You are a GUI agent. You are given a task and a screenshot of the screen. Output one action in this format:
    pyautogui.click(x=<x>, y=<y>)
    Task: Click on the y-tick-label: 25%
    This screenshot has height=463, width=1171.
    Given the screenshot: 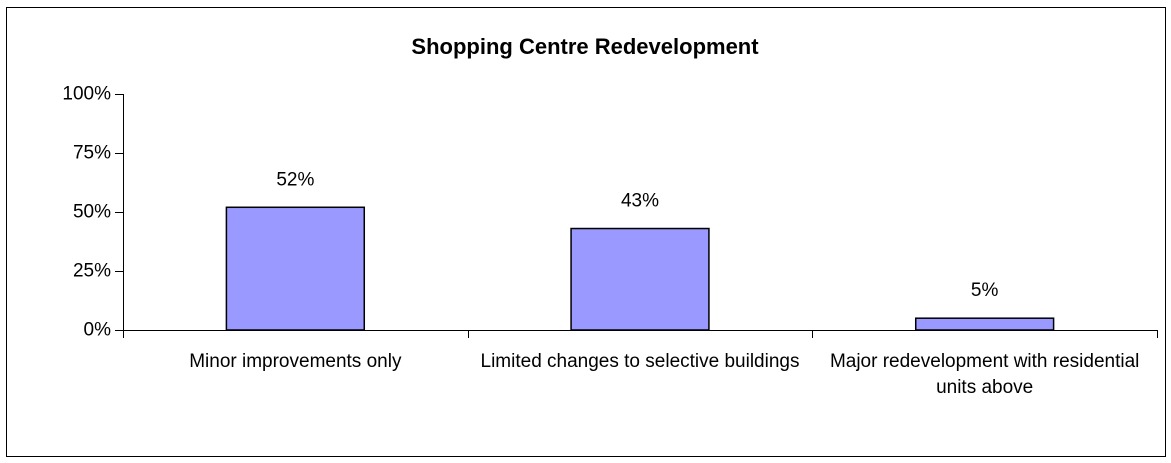 What is the action you would take?
    pyautogui.click(x=92, y=271)
    